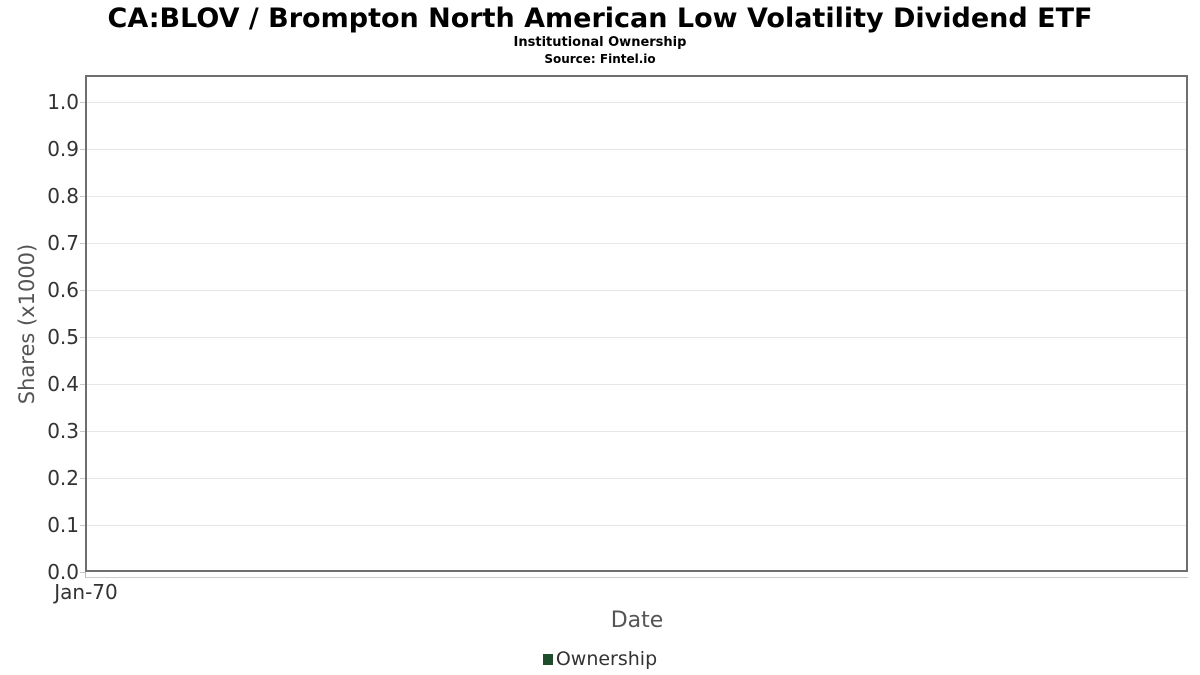 The image size is (1200, 675). Describe the element at coordinates (63, 384) in the screenshot. I see `y-tick-label: 0.4` at that location.